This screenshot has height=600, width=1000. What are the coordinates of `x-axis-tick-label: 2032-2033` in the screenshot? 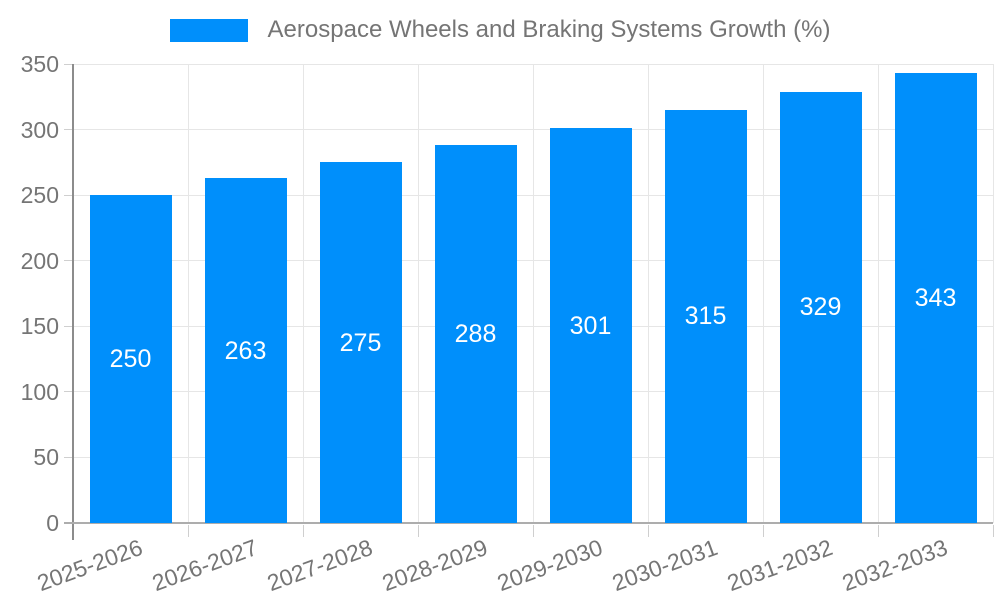 It's located at (894, 565).